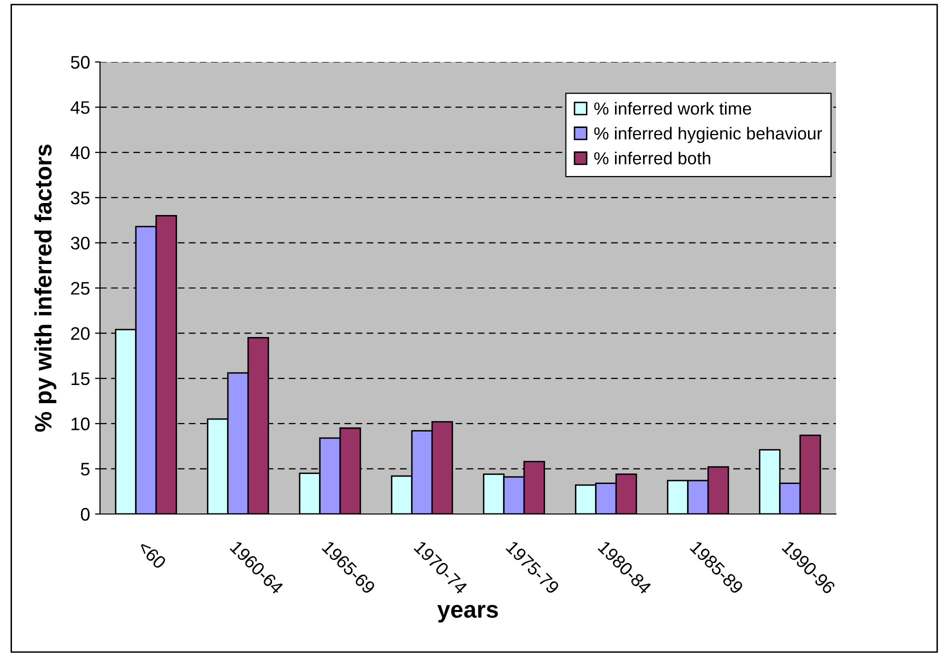  Describe the element at coordinates (80, 153) in the screenshot. I see `y-tick-label: 40` at that location.